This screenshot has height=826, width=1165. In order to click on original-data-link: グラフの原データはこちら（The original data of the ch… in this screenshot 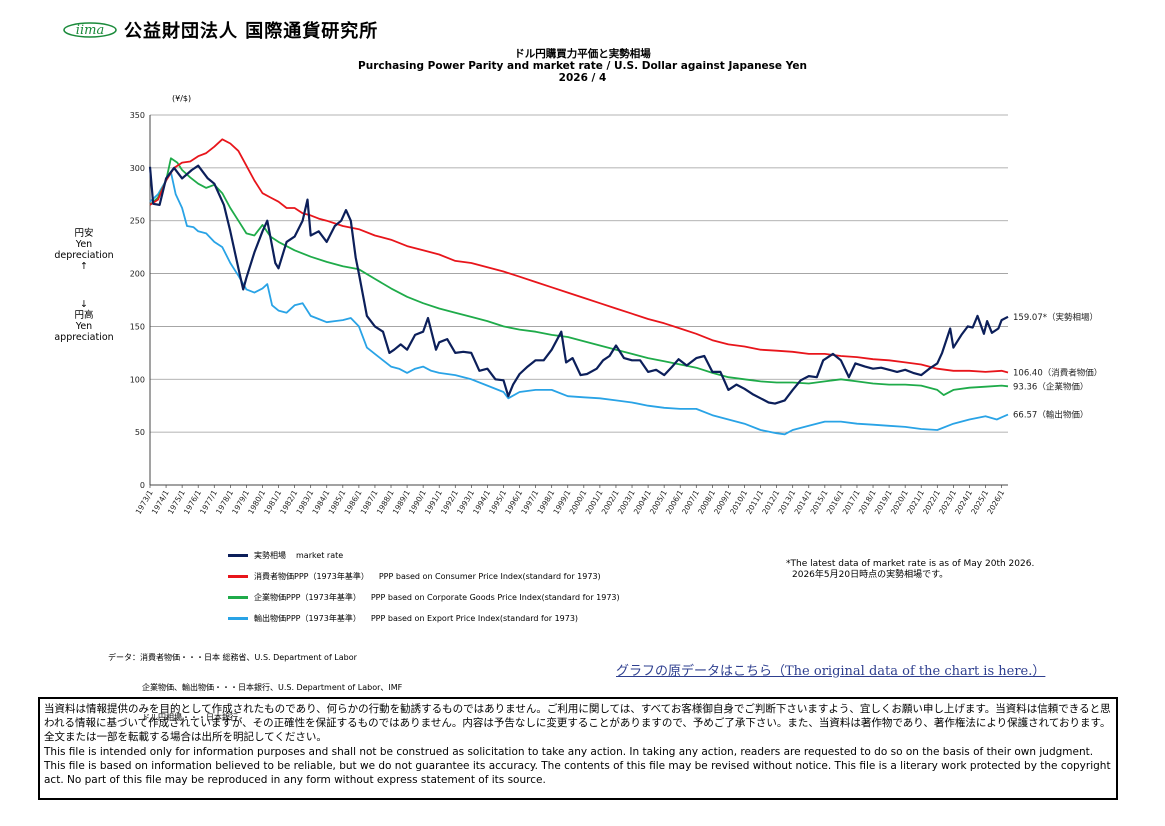, I will do `click(831, 671)`.